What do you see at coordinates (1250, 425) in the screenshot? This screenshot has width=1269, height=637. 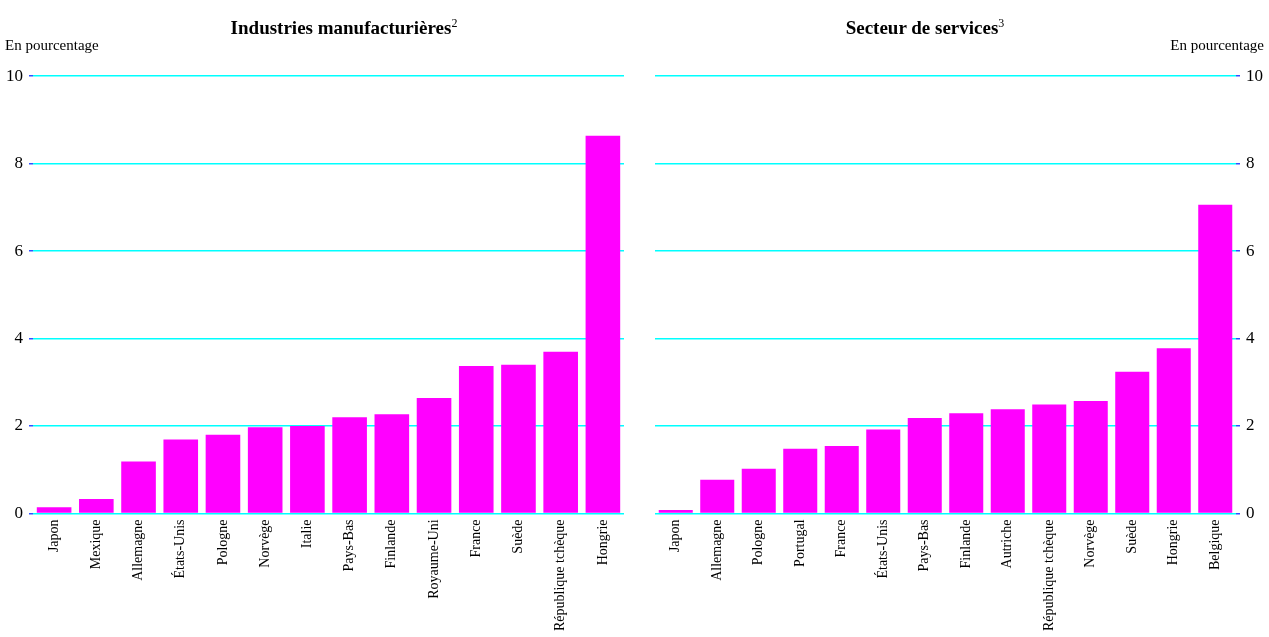 I see `y2-tick-label: 2` at bounding box center [1250, 425].